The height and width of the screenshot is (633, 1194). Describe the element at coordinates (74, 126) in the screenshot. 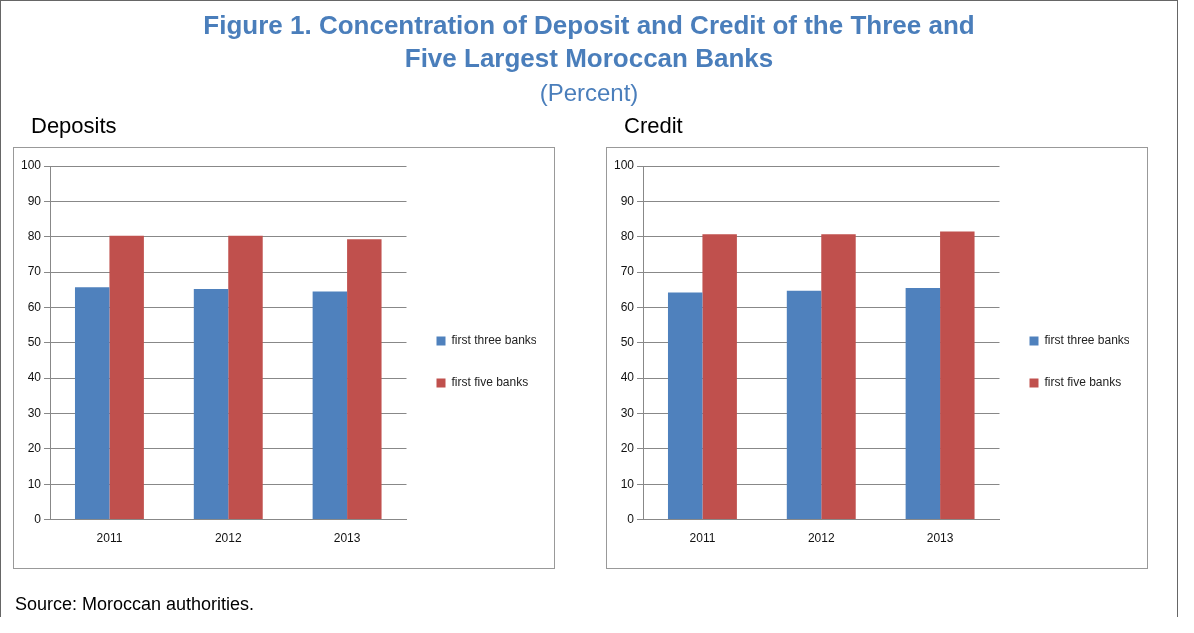

I see `chart-title: Deposits` at that location.